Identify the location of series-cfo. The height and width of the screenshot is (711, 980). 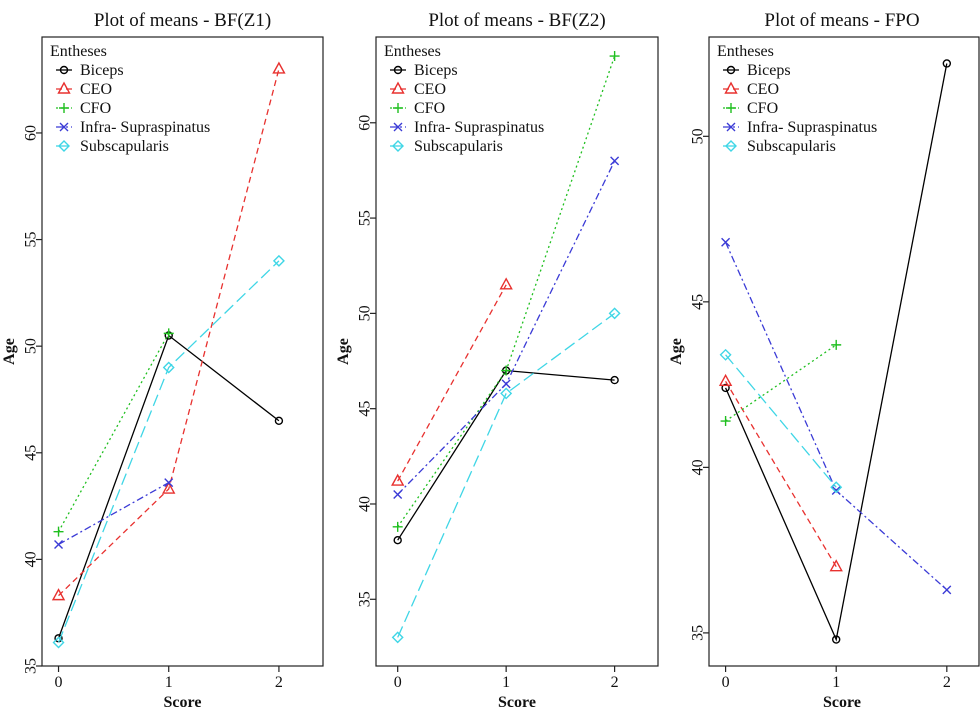
(781, 383).